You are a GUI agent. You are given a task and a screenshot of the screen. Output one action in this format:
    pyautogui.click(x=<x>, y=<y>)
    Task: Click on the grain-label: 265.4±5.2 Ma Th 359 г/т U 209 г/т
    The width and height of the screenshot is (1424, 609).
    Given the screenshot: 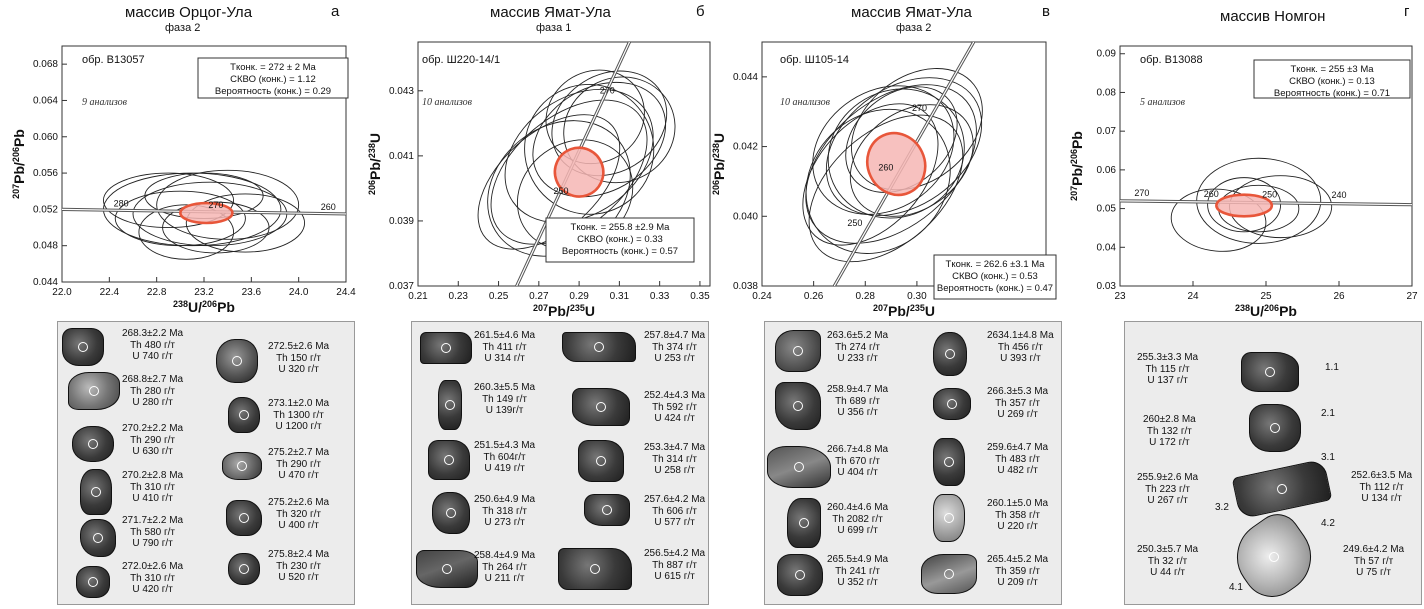 What is the action you would take?
    pyautogui.click(x=1018, y=571)
    